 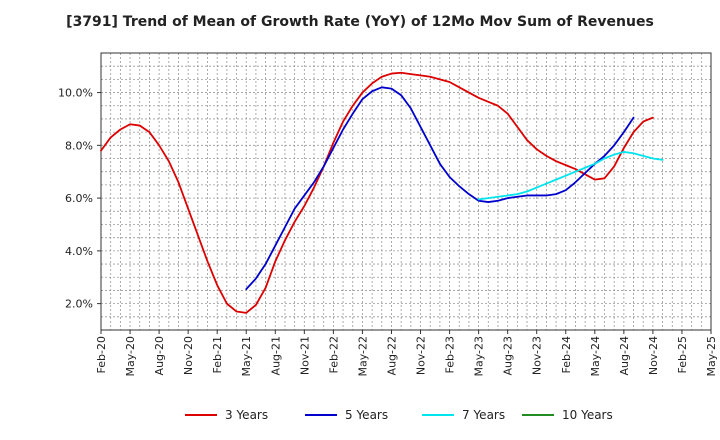 What do you see at coordinates (711, 356) in the screenshot?
I see `x-tick-label: May-25` at bounding box center [711, 356].